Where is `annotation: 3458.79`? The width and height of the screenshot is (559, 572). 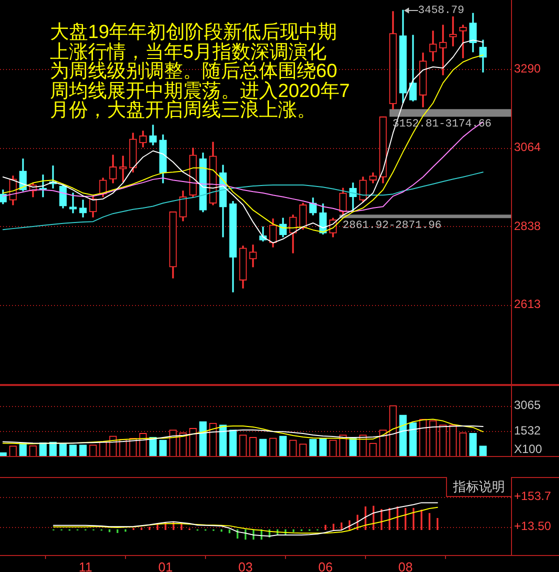 annotation: 3458.79 is located at coordinates (441, 11).